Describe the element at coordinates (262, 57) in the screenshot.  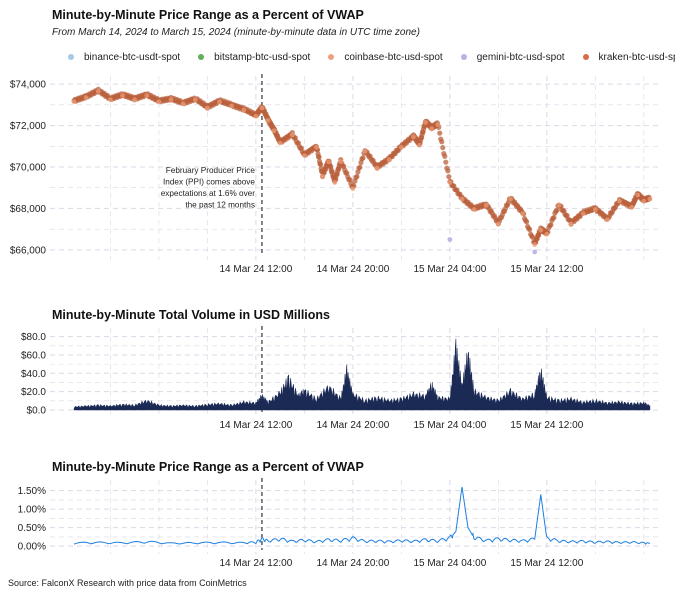
I see `legend-label: bitstamp-btc-usd-spot` at that location.